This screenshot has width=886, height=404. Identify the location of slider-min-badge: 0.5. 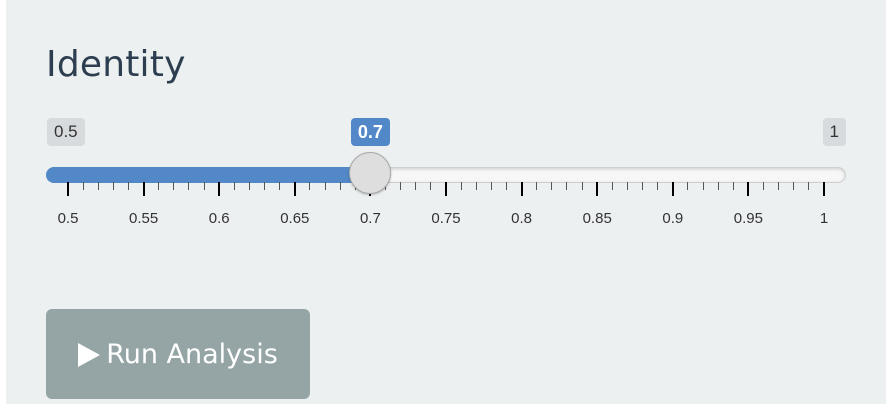
(66, 132).